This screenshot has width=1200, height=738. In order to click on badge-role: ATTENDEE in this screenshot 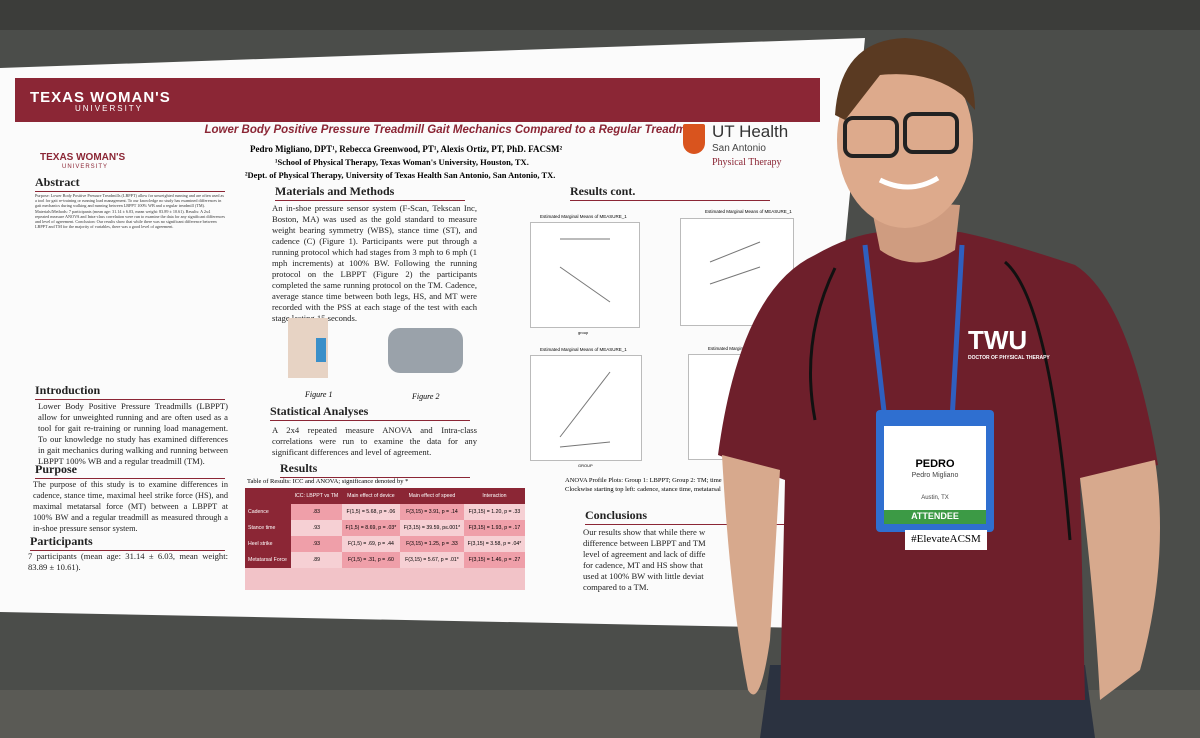, I will do `click(935, 516)`.